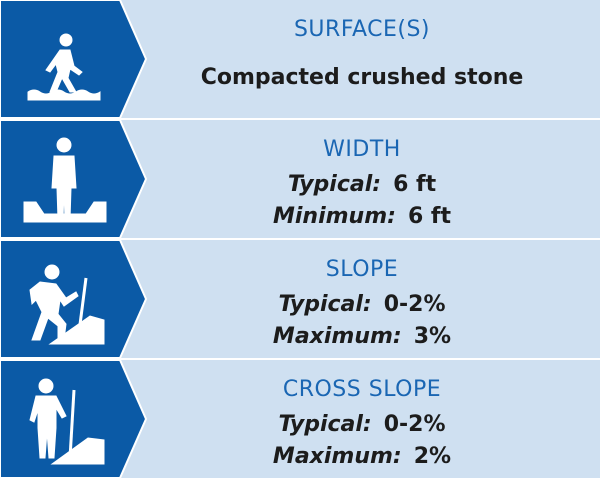 Image resolution: width=600 pixels, height=478 pixels. I want to click on icons, so click(65, 249).